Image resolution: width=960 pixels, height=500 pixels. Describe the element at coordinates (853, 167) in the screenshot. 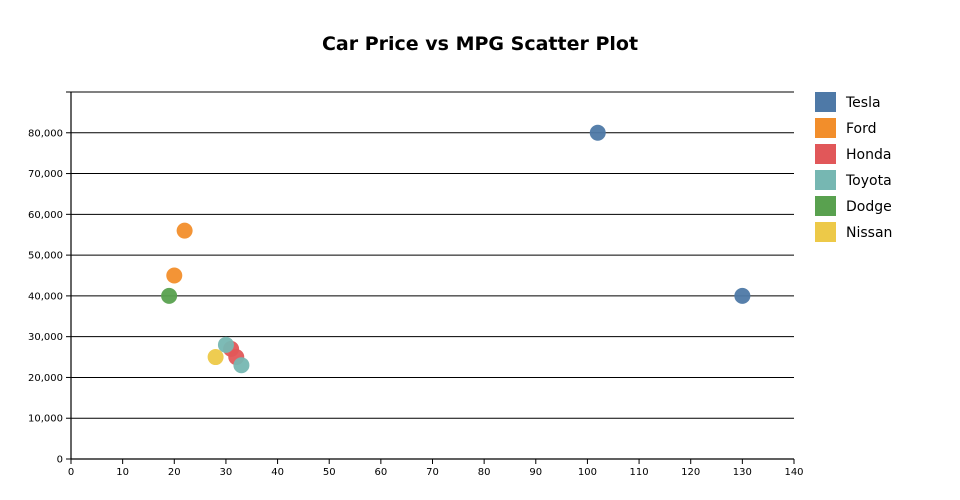

I see `legend: Tesla Ford Honda Toyota Dodge Nissan` at that location.